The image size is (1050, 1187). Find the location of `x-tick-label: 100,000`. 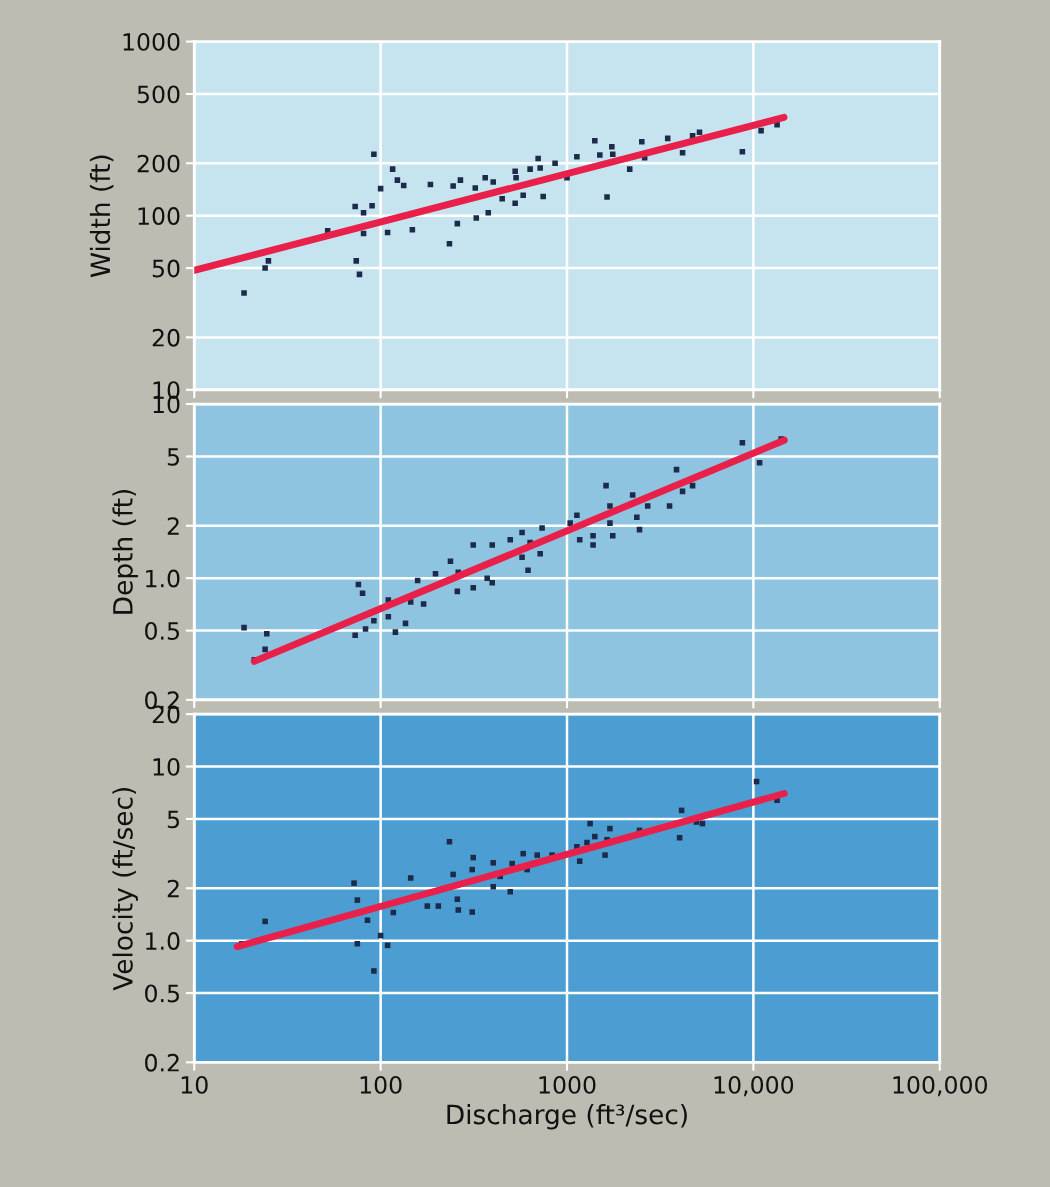

x-tick-label: 100,000 is located at coordinates (940, 1086).